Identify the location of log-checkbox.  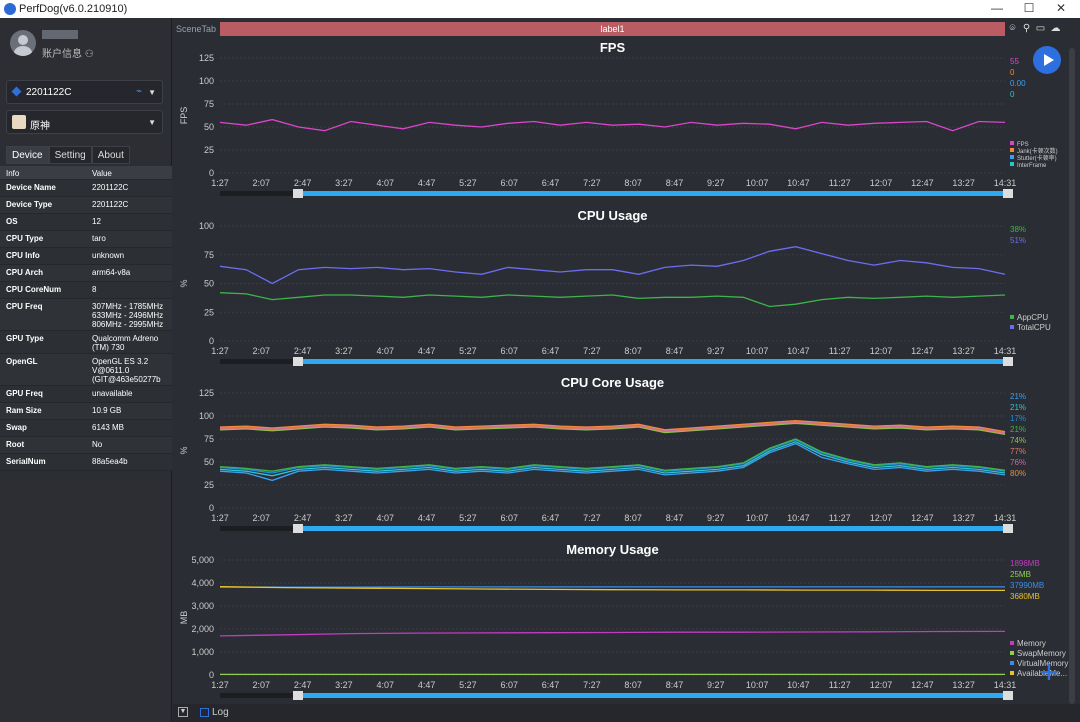
(204, 712).